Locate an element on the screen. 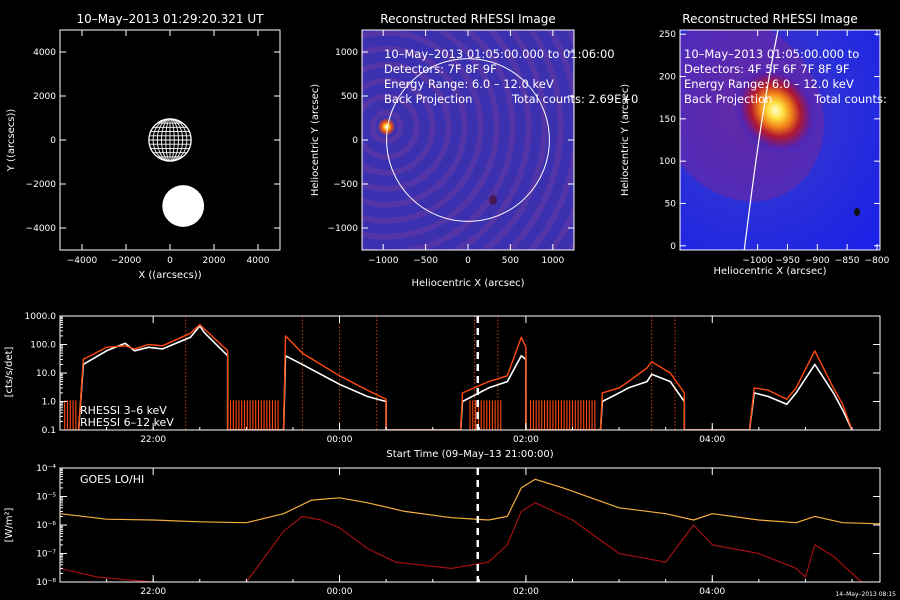  panel-a-title: 10–May–2013 01:29:20.321 UT is located at coordinates (171, 19).